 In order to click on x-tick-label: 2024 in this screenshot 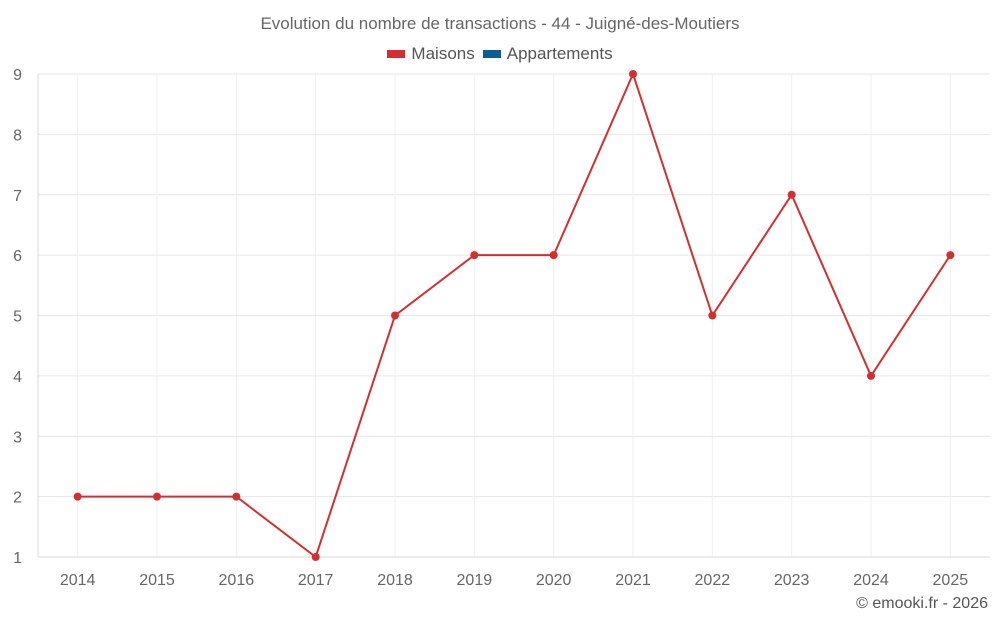, I will do `click(871, 580)`.